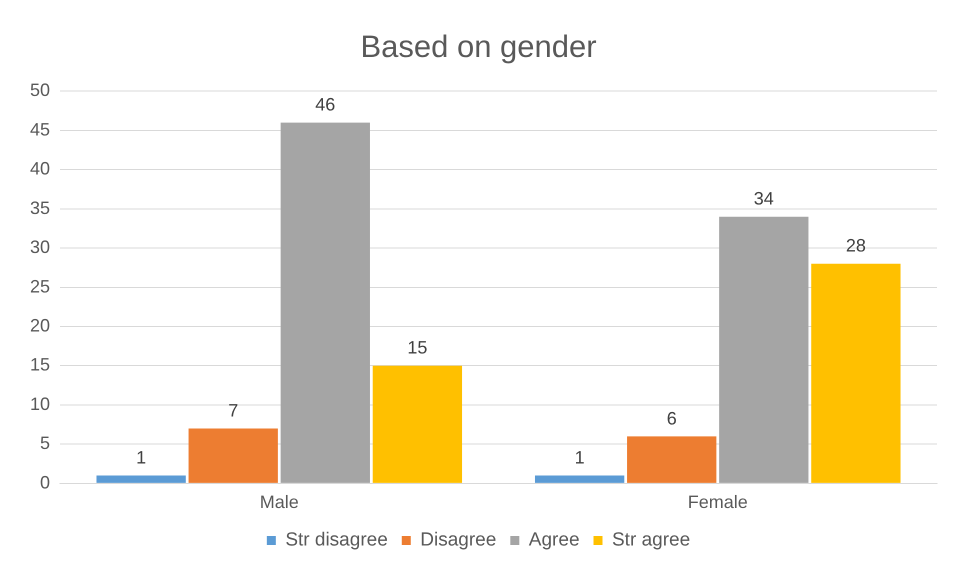 This screenshot has width=965, height=580. I want to click on data-label: 7, so click(233, 410).